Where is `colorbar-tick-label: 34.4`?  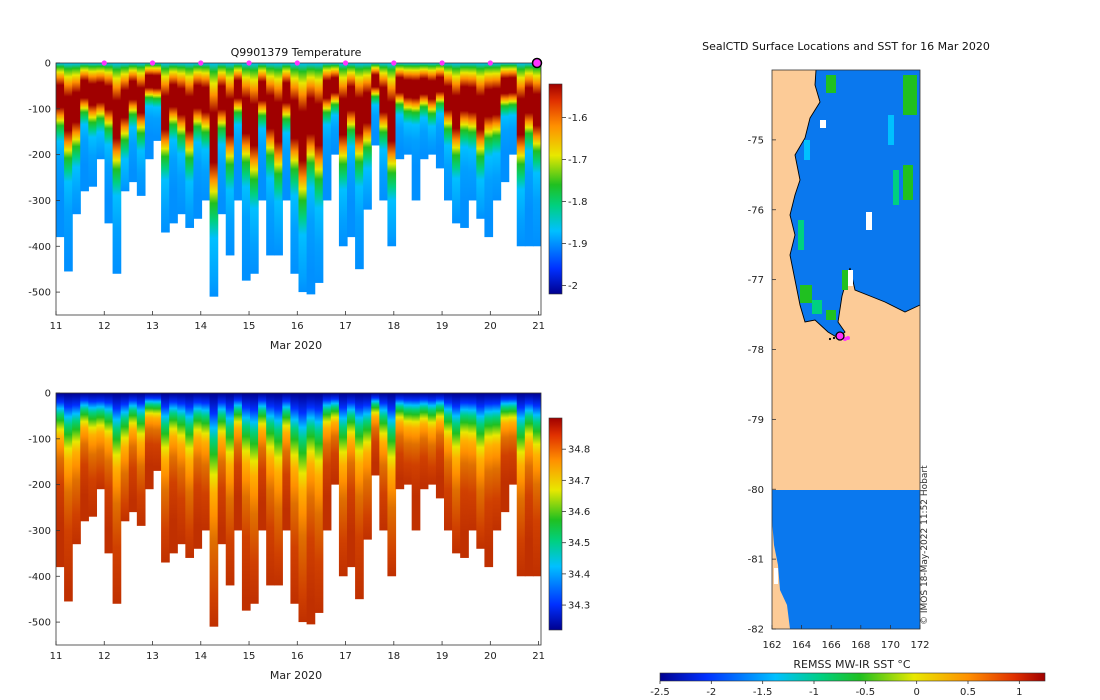
colorbar-tick-label: 34.4 is located at coordinates (579, 574).